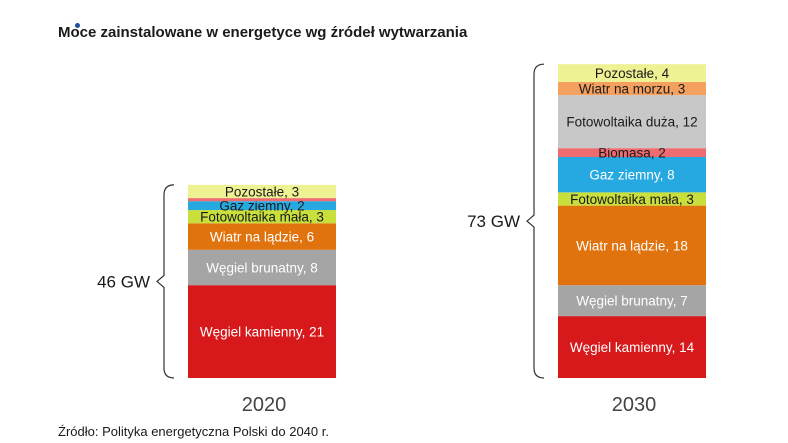 The image size is (788, 443). I want to click on segment-label-wegiel-brunatny-2020: Węgiel brunatny, 8, so click(262, 268).